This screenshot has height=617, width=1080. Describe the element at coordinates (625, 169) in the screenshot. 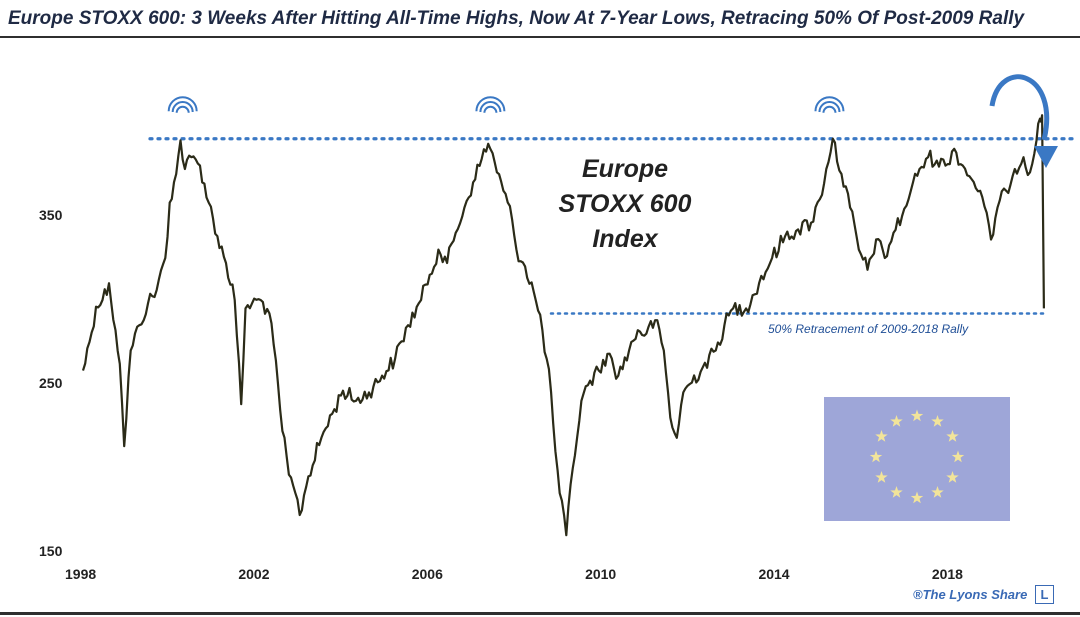

I see `in-chart-title-line-1: Europe` at that location.